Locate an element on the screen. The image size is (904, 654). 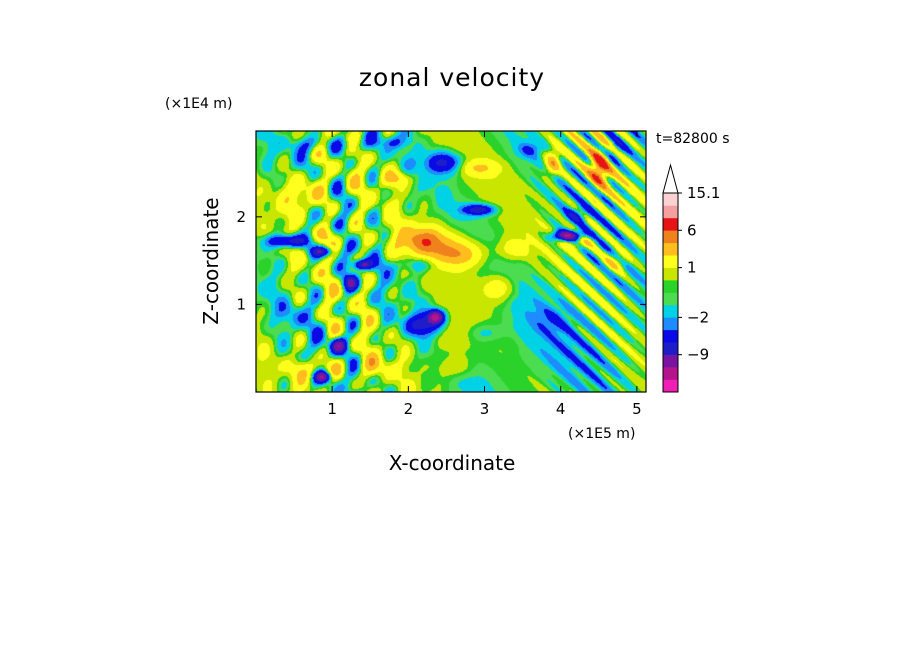
x-tick-label: 5 is located at coordinates (637, 409).